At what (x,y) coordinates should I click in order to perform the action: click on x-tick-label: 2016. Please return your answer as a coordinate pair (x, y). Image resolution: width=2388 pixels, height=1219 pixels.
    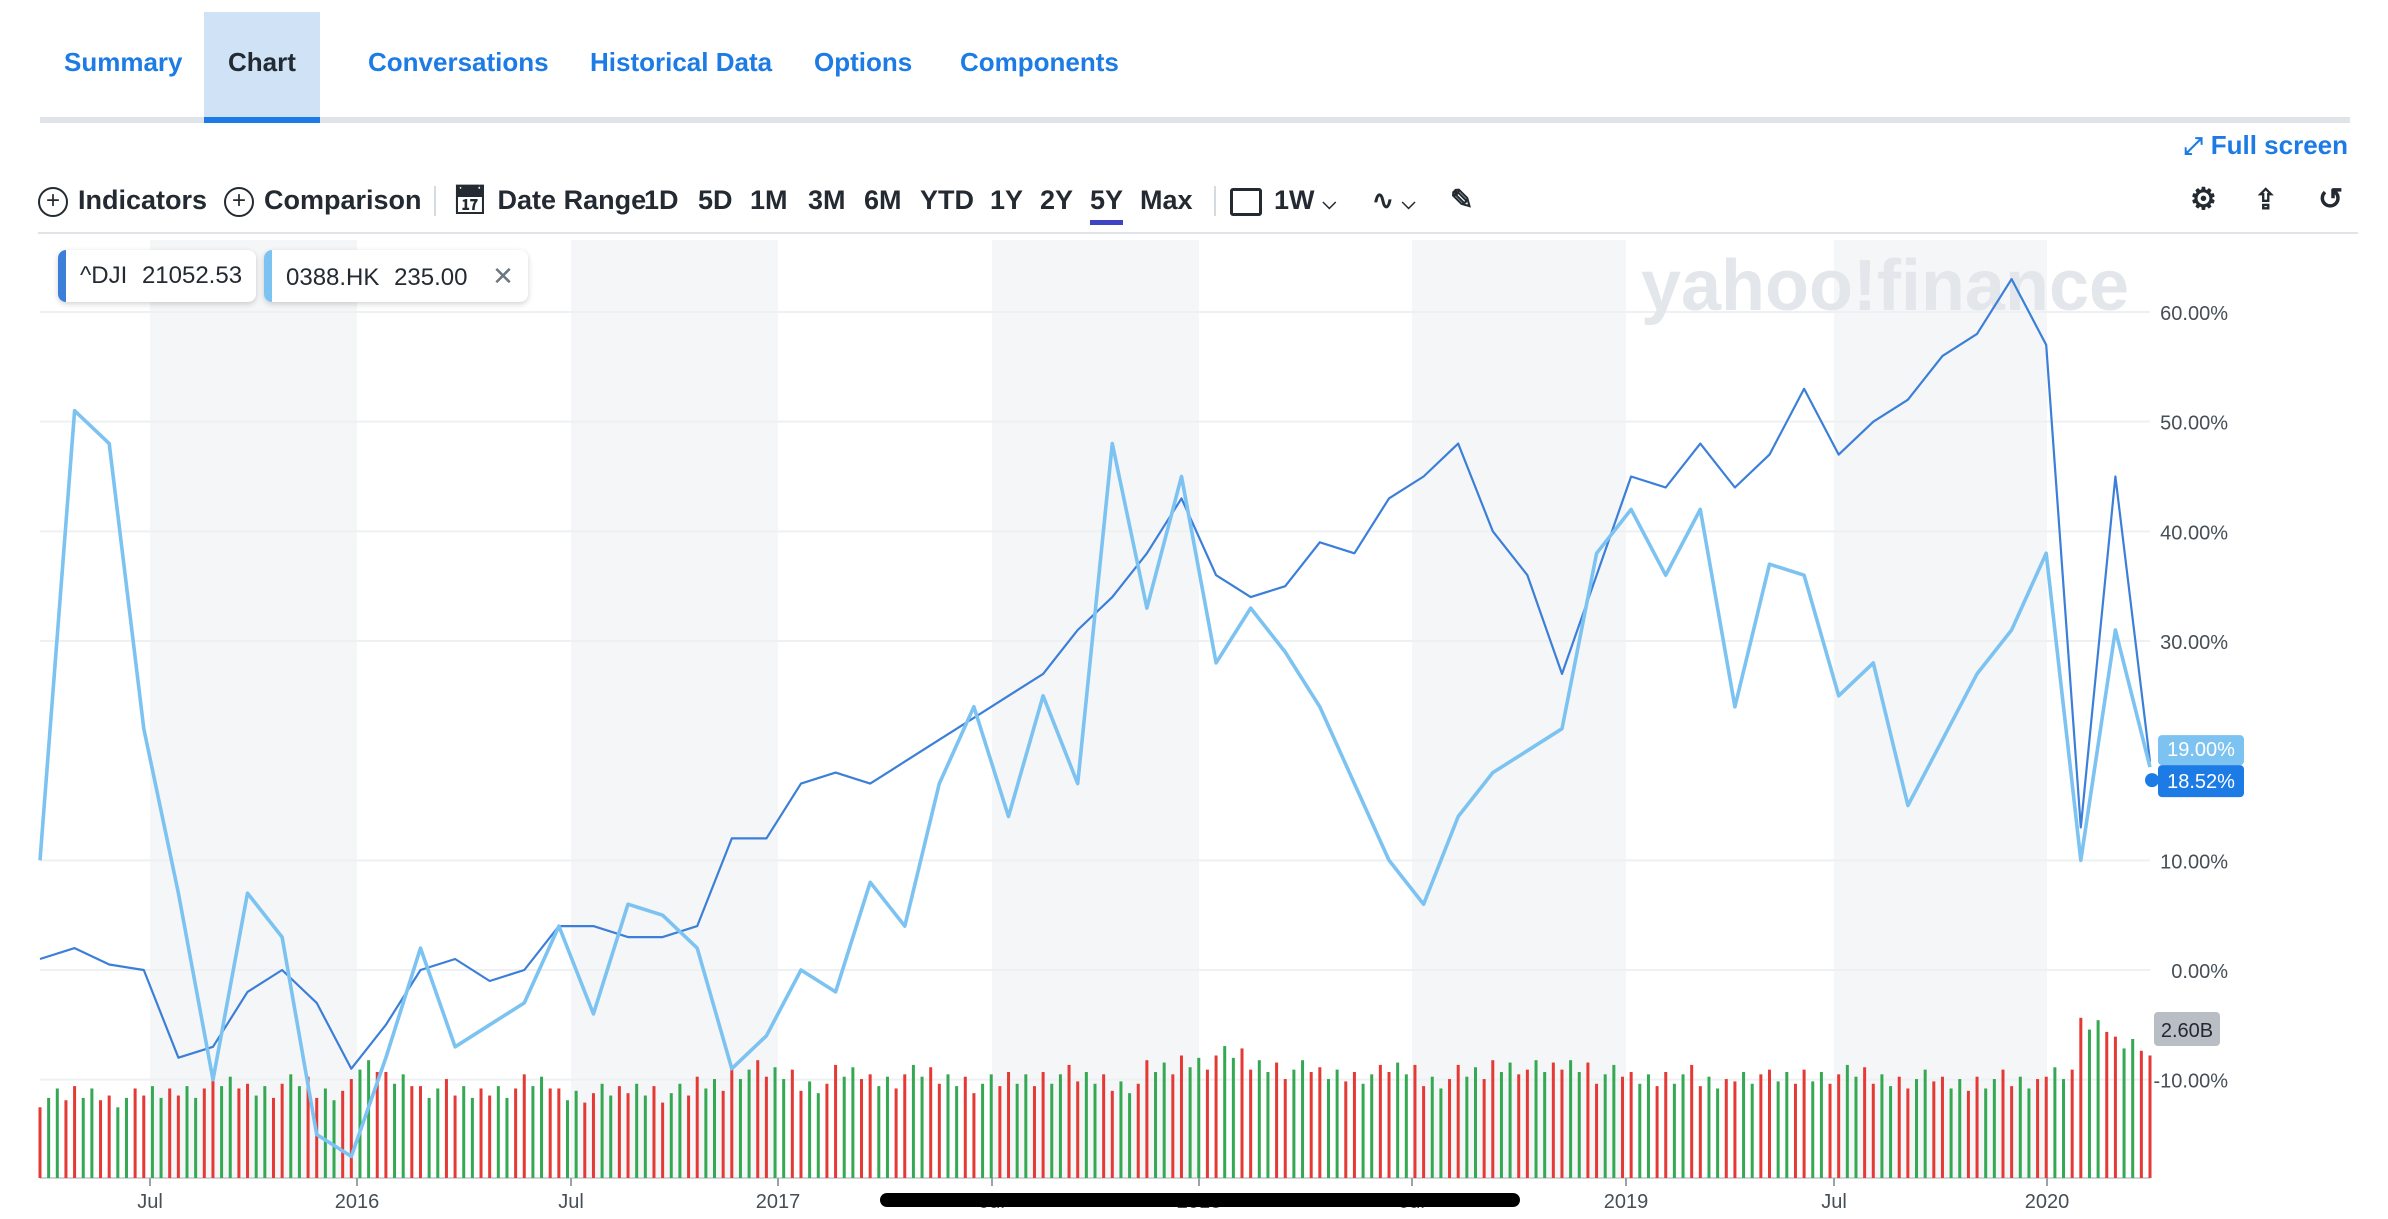
    Looking at the image, I should click on (357, 1202).